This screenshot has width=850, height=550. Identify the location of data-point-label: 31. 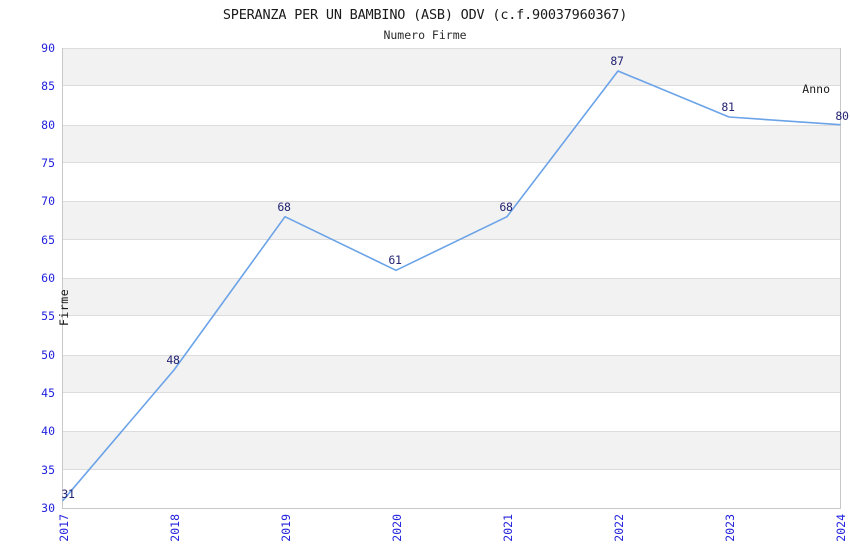
(68, 494).